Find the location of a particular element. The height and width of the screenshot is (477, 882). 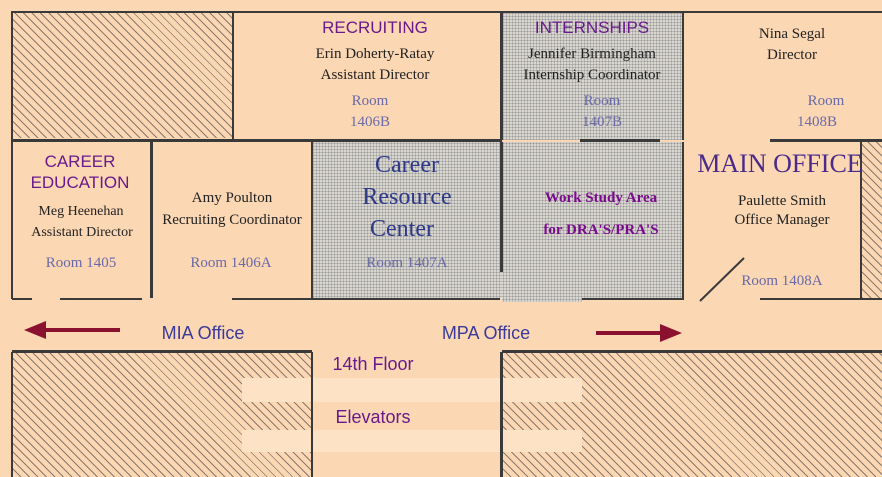

internships-role: Internship Coordinator is located at coordinates (592, 75).